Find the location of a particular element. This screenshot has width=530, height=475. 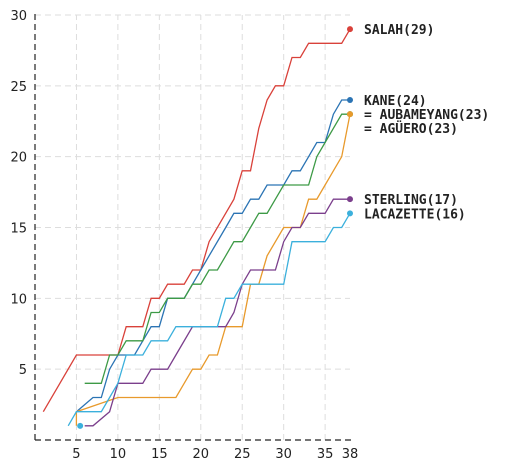

x-tick-label: 25 is located at coordinates (242, 454).